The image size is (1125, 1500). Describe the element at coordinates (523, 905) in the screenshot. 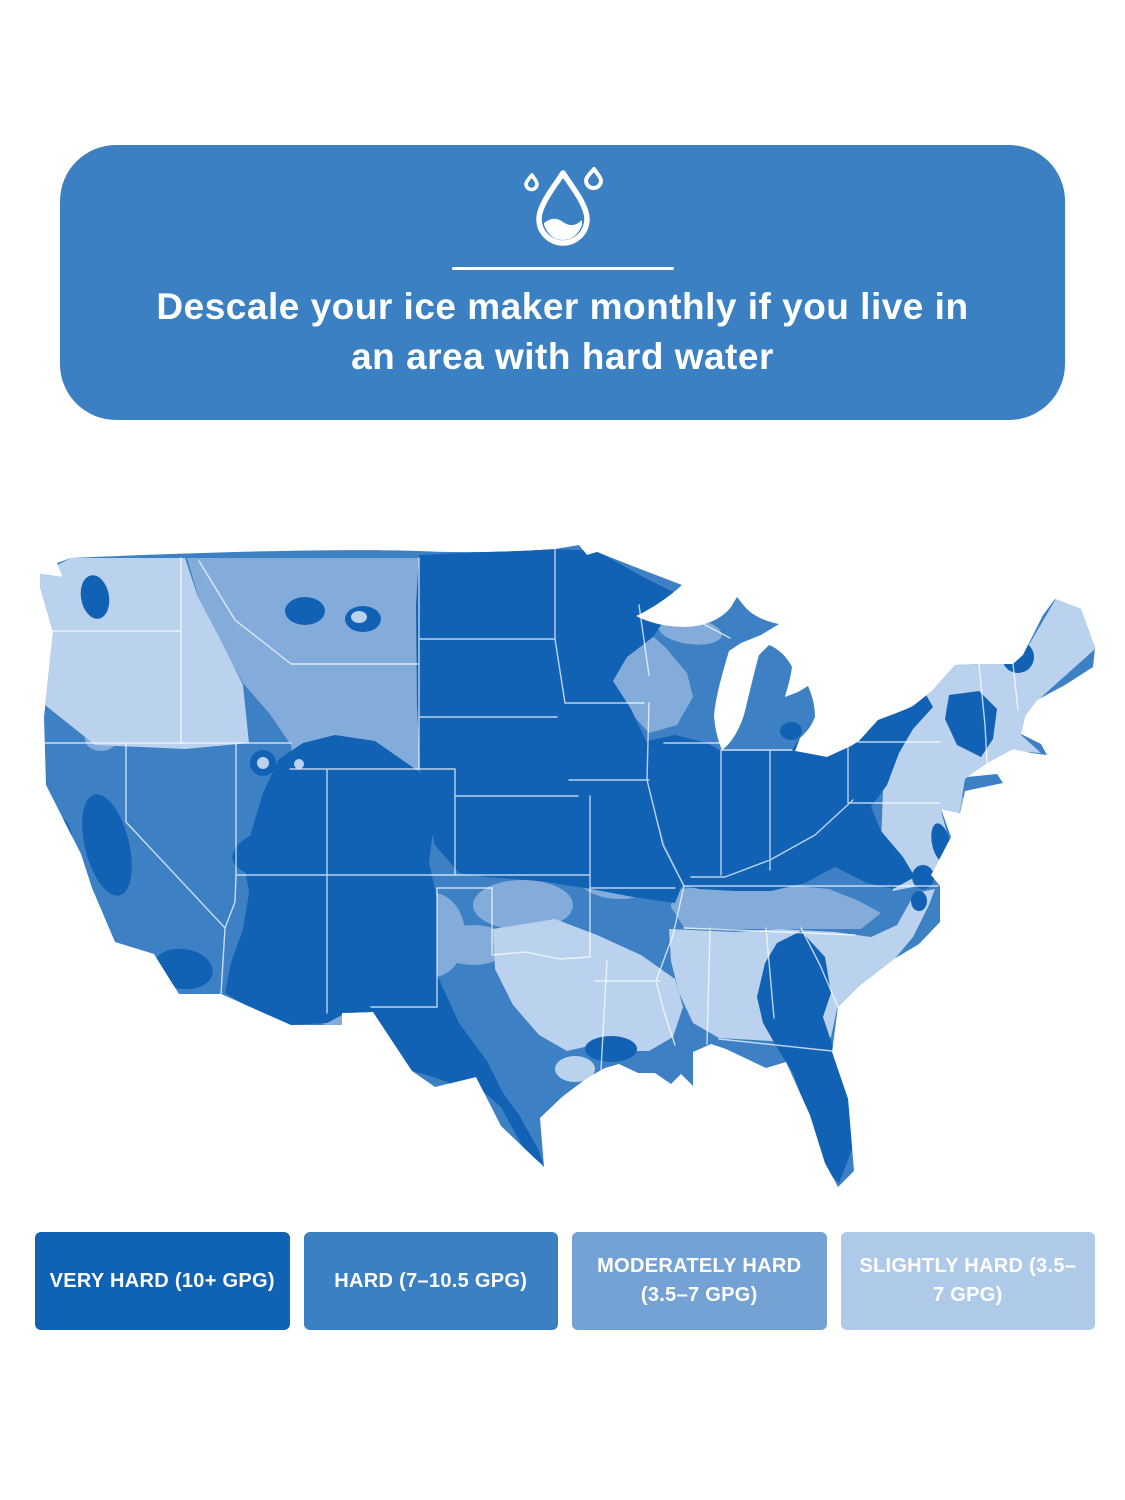

I see `region-moderate-oklahoma` at that location.